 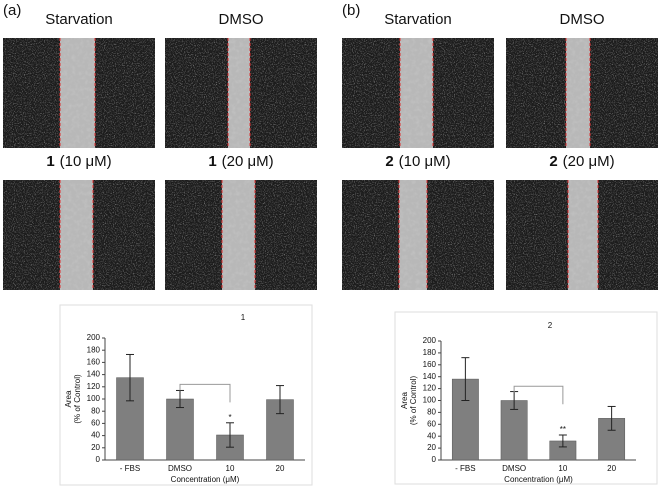 I want to click on image-title: 1 (20 μM), so click(x=240, y=161).